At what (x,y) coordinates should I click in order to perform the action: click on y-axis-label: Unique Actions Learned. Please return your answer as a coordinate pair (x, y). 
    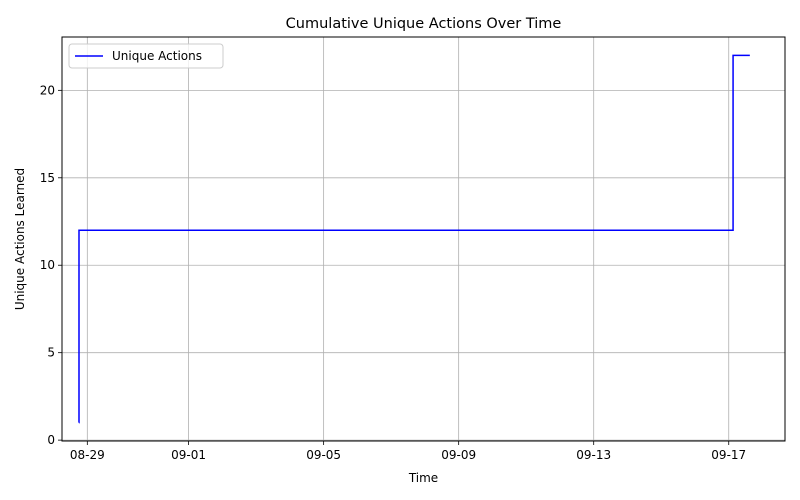
    Looking at the image, I should click on (20, 239).